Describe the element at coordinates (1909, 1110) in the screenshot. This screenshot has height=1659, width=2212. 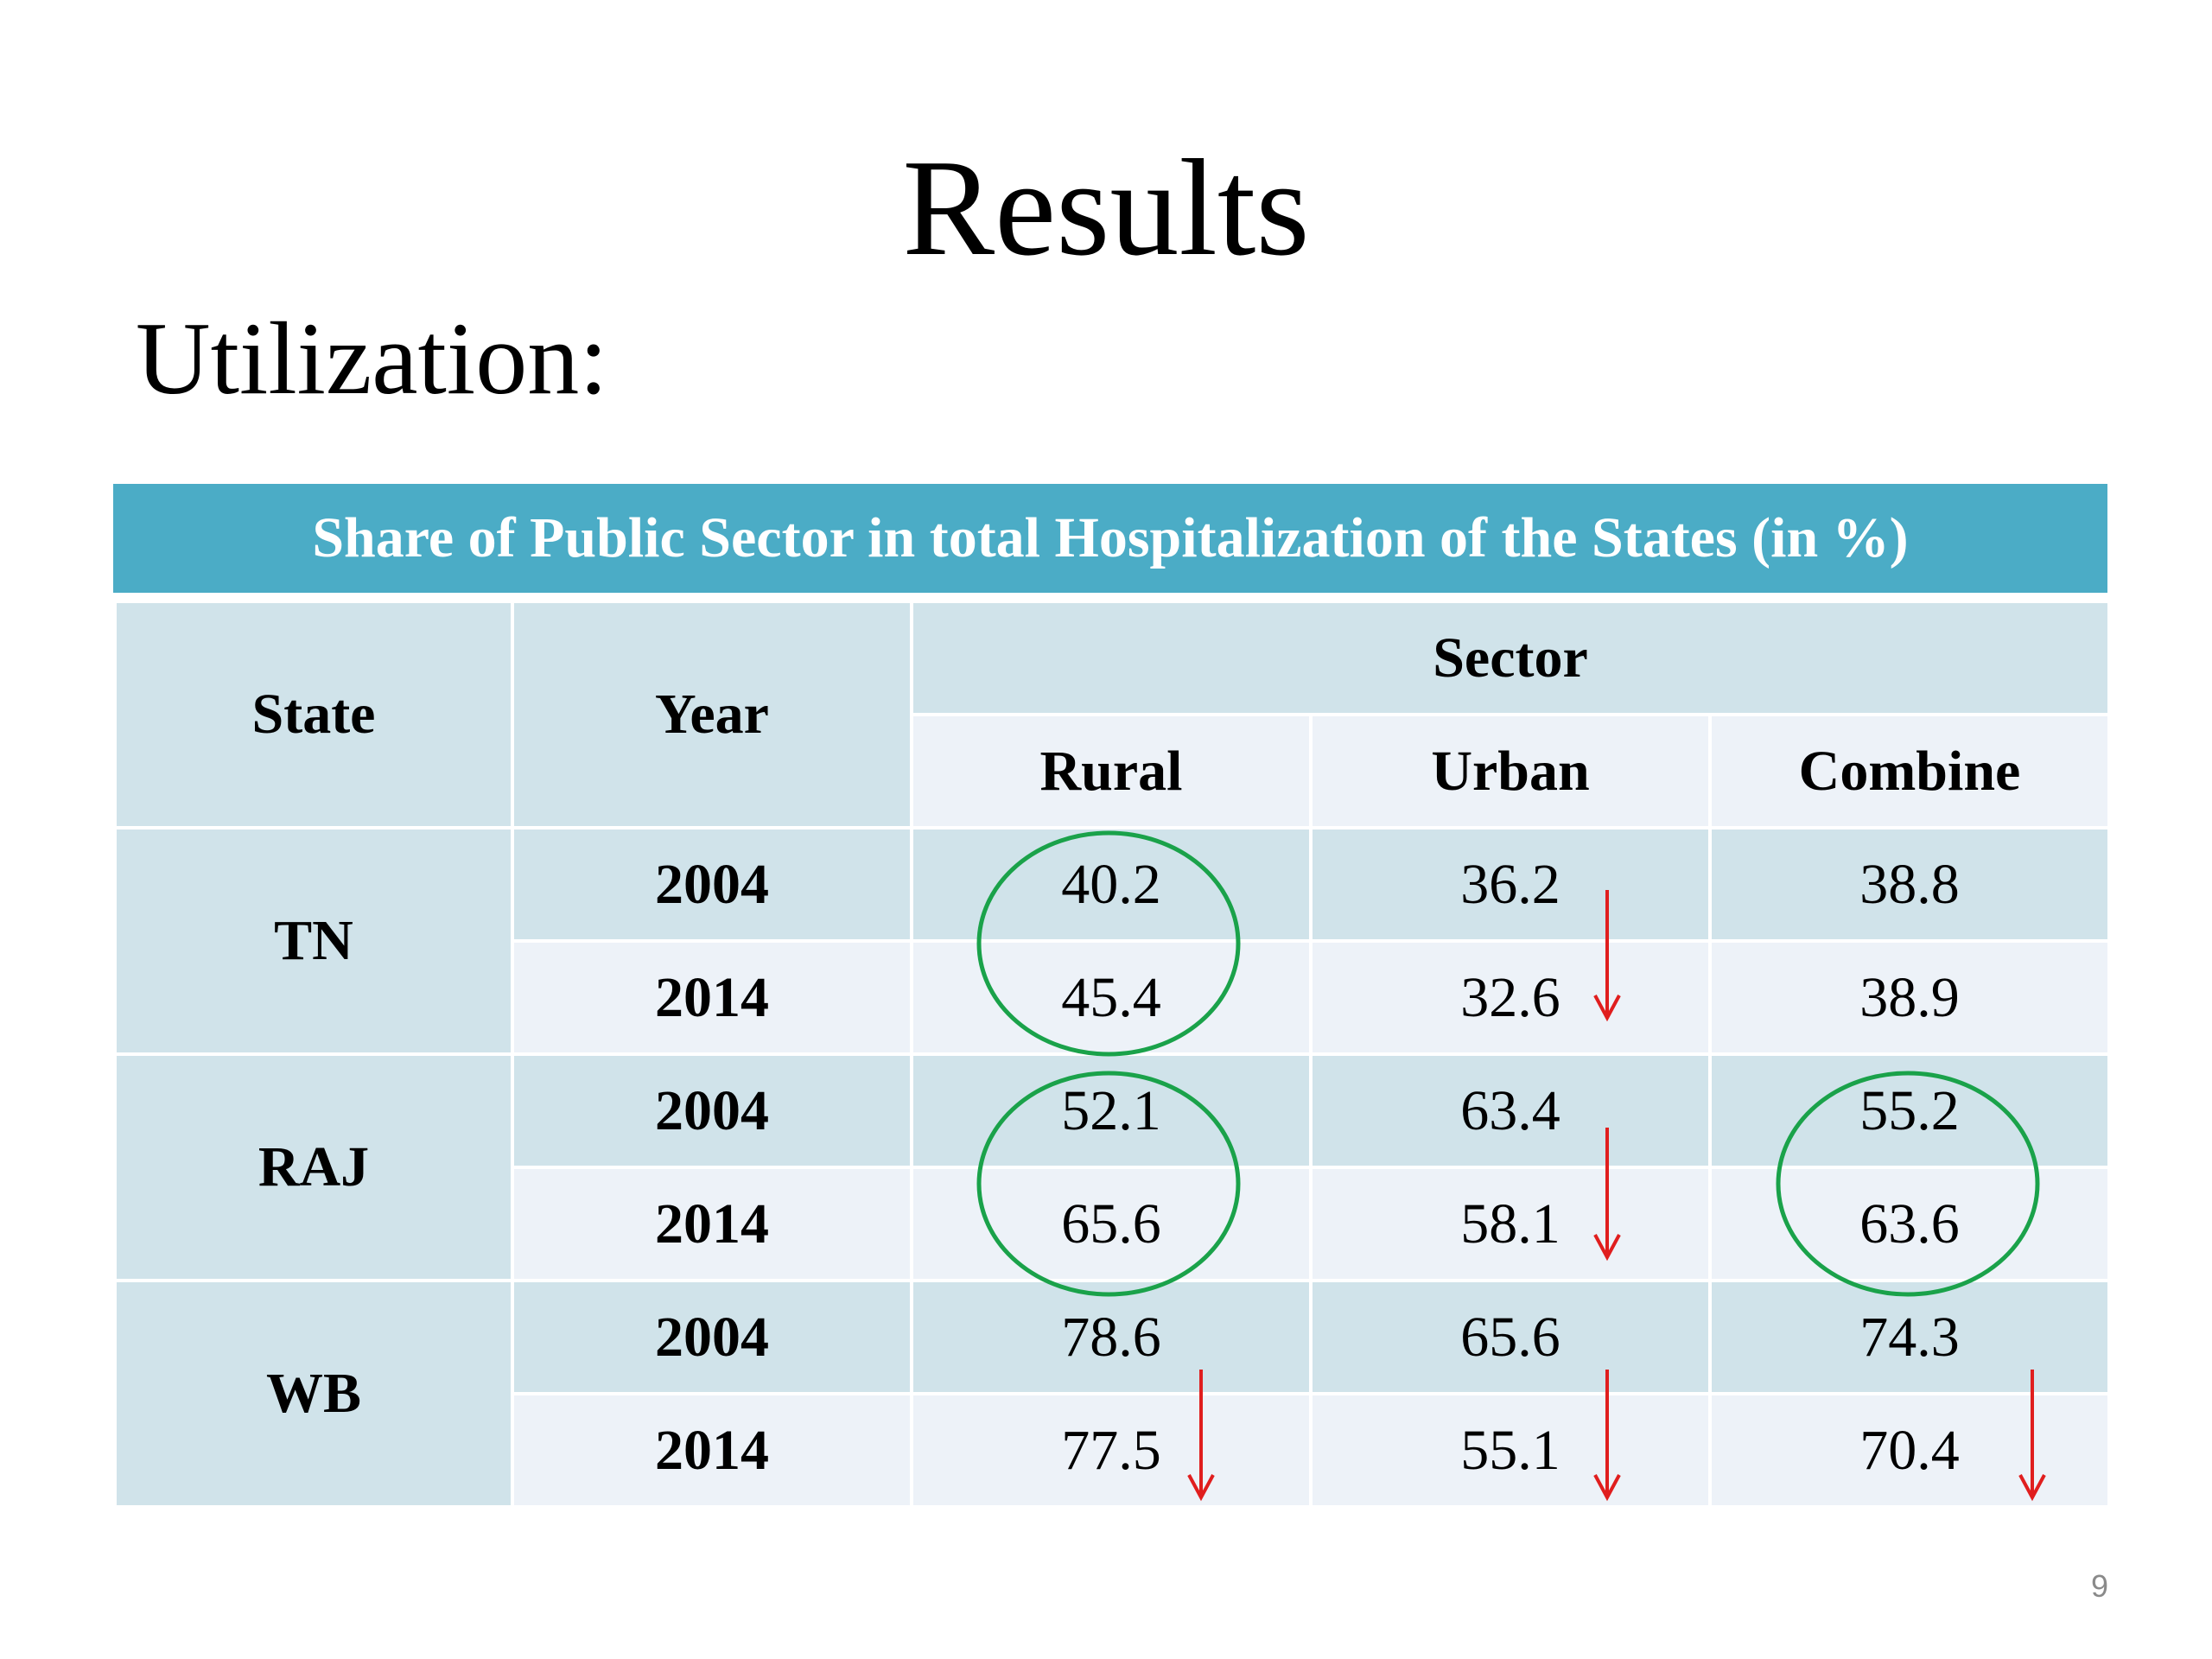
I see `value-cell-combine: 55.2` at that location.